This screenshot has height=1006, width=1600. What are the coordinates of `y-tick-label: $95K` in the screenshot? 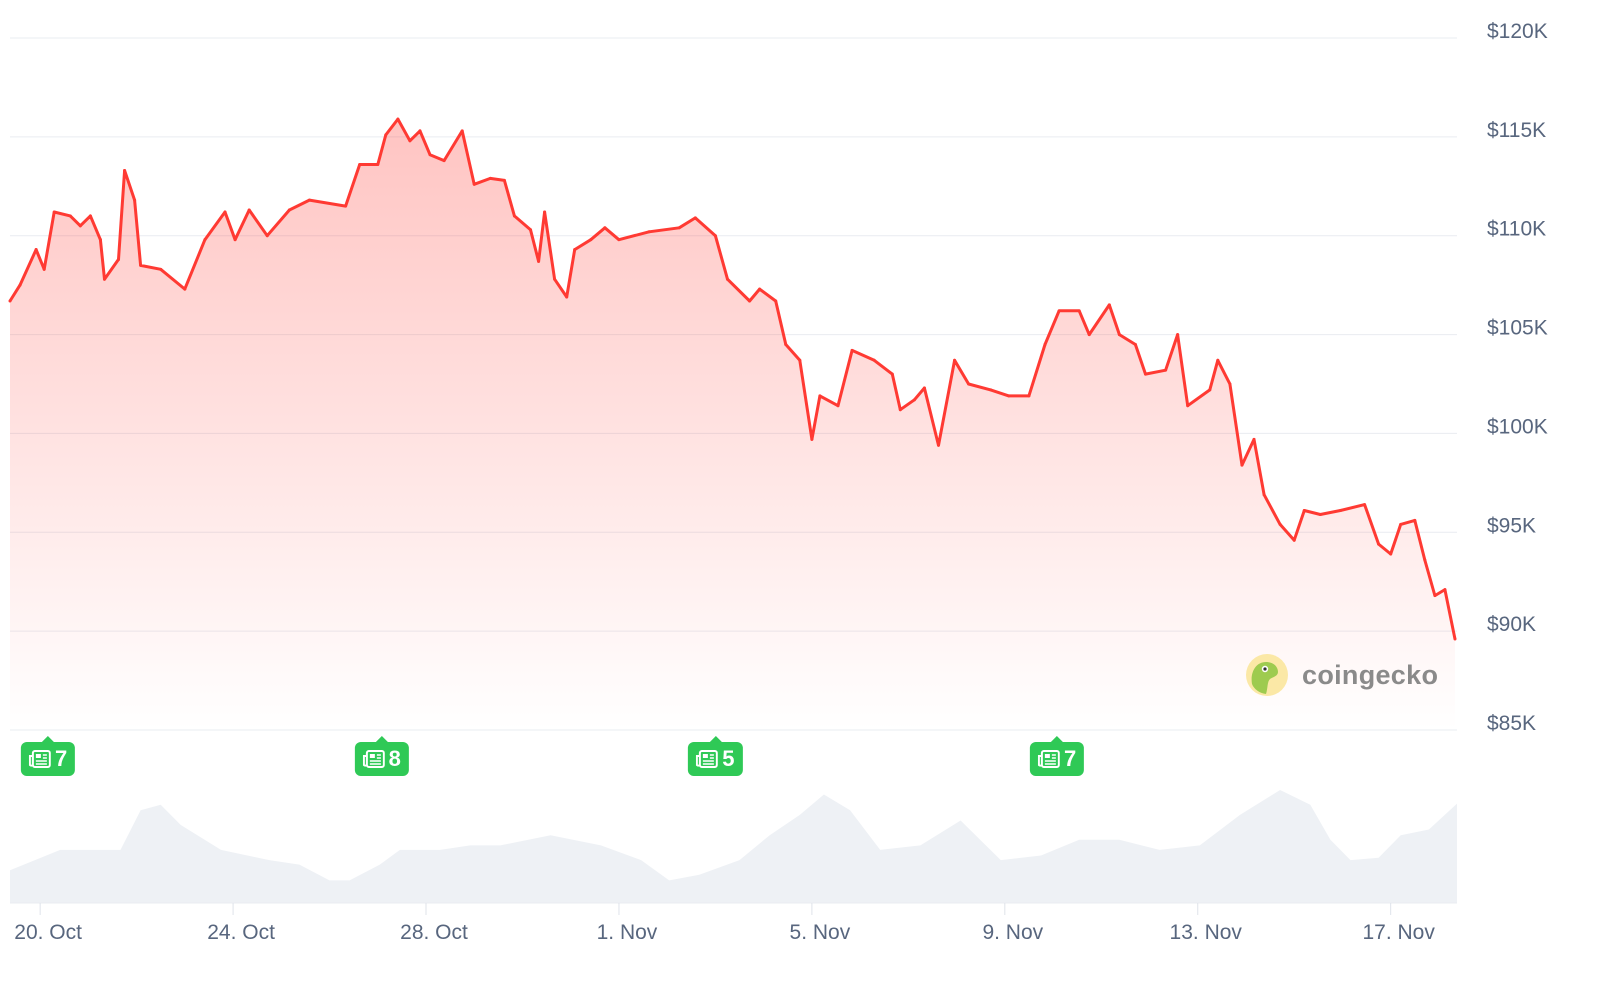 It's located at (1511, 525).